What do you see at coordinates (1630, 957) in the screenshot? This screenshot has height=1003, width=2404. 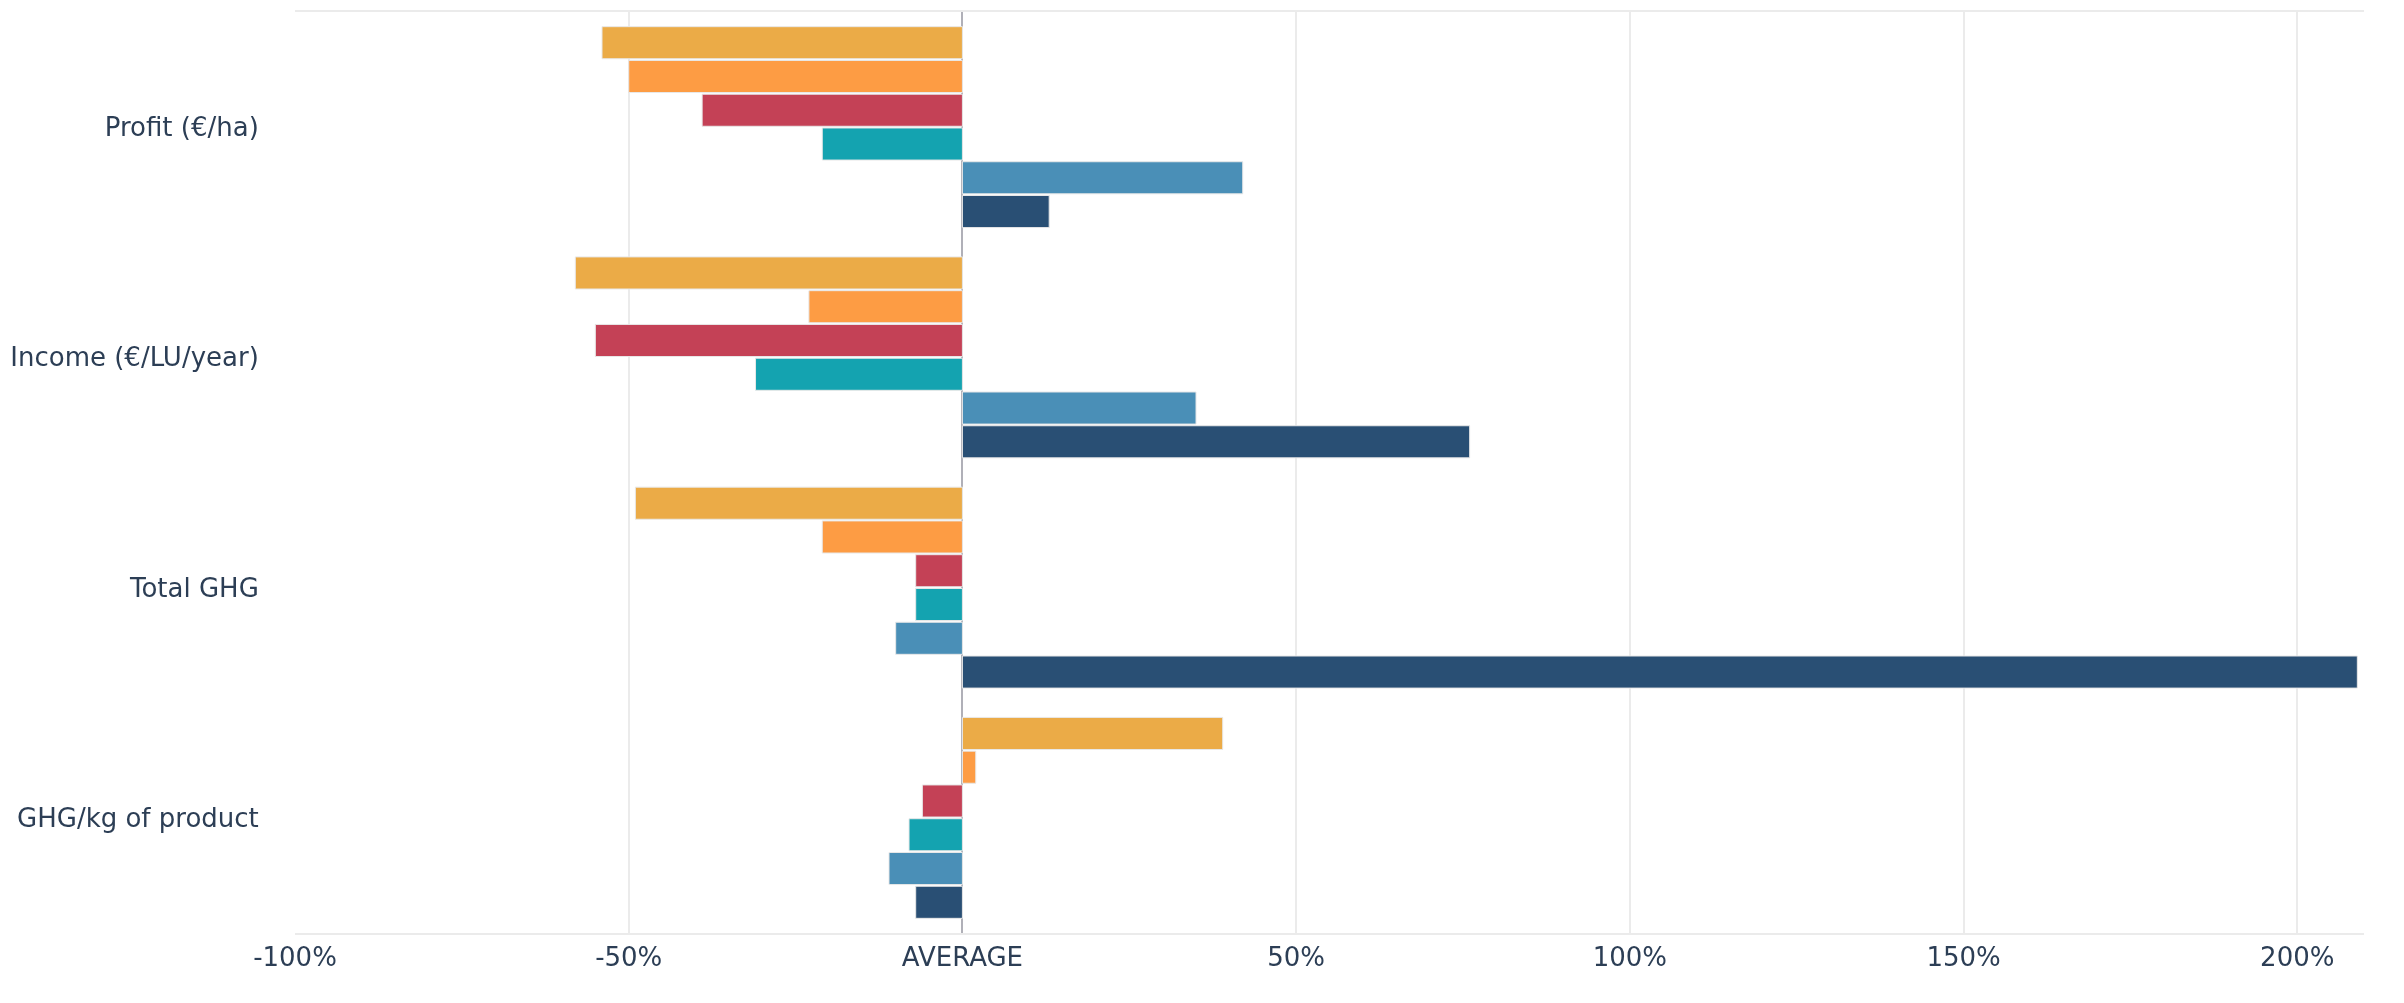 I see `x-tick-label: 100%` at bounding box center [1630, 957].